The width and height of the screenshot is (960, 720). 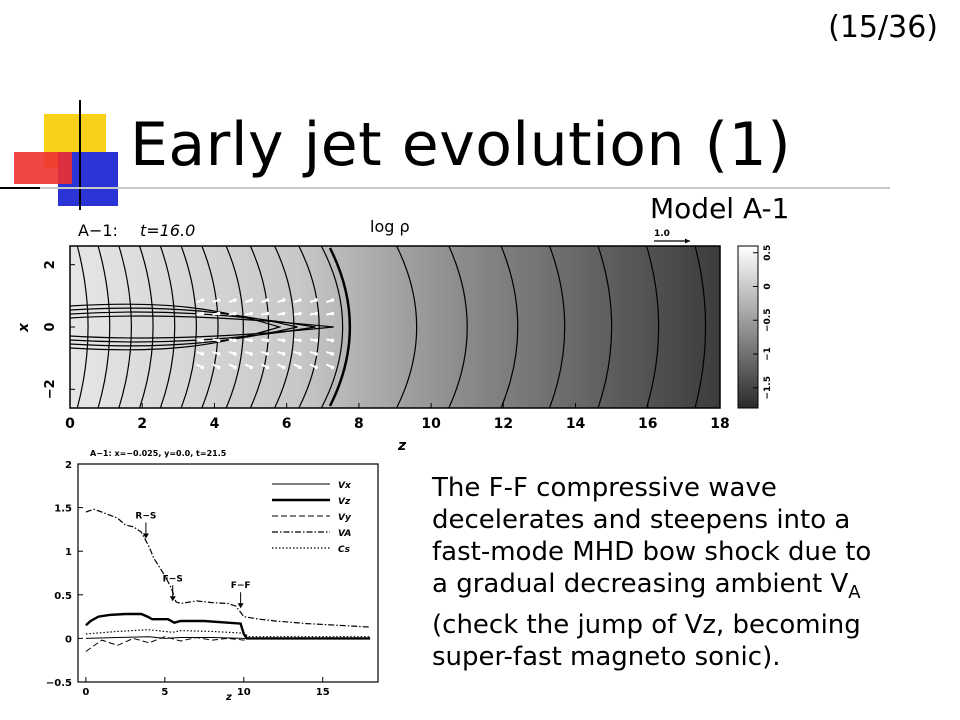 What do you see at coordinates (25, 327) in the screenshot?
I see `heatmap-ylabel: x` at bounding box center [25, 327].